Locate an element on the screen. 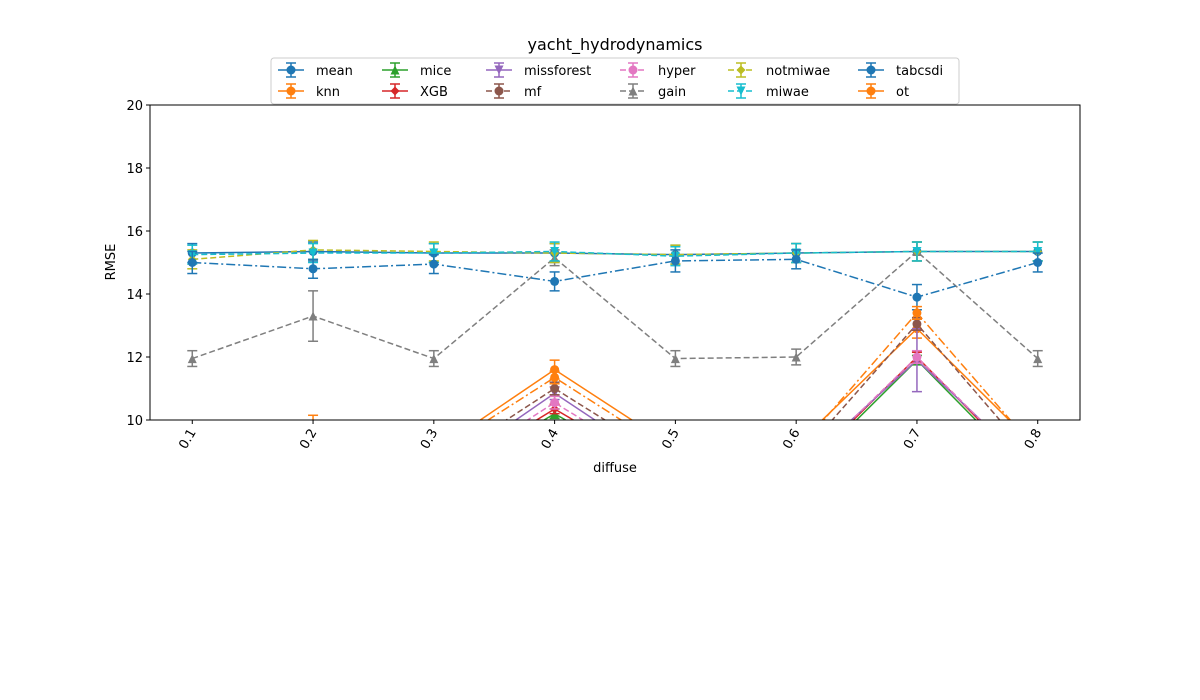  legend-label: knn is located at coordinates (328, 92).